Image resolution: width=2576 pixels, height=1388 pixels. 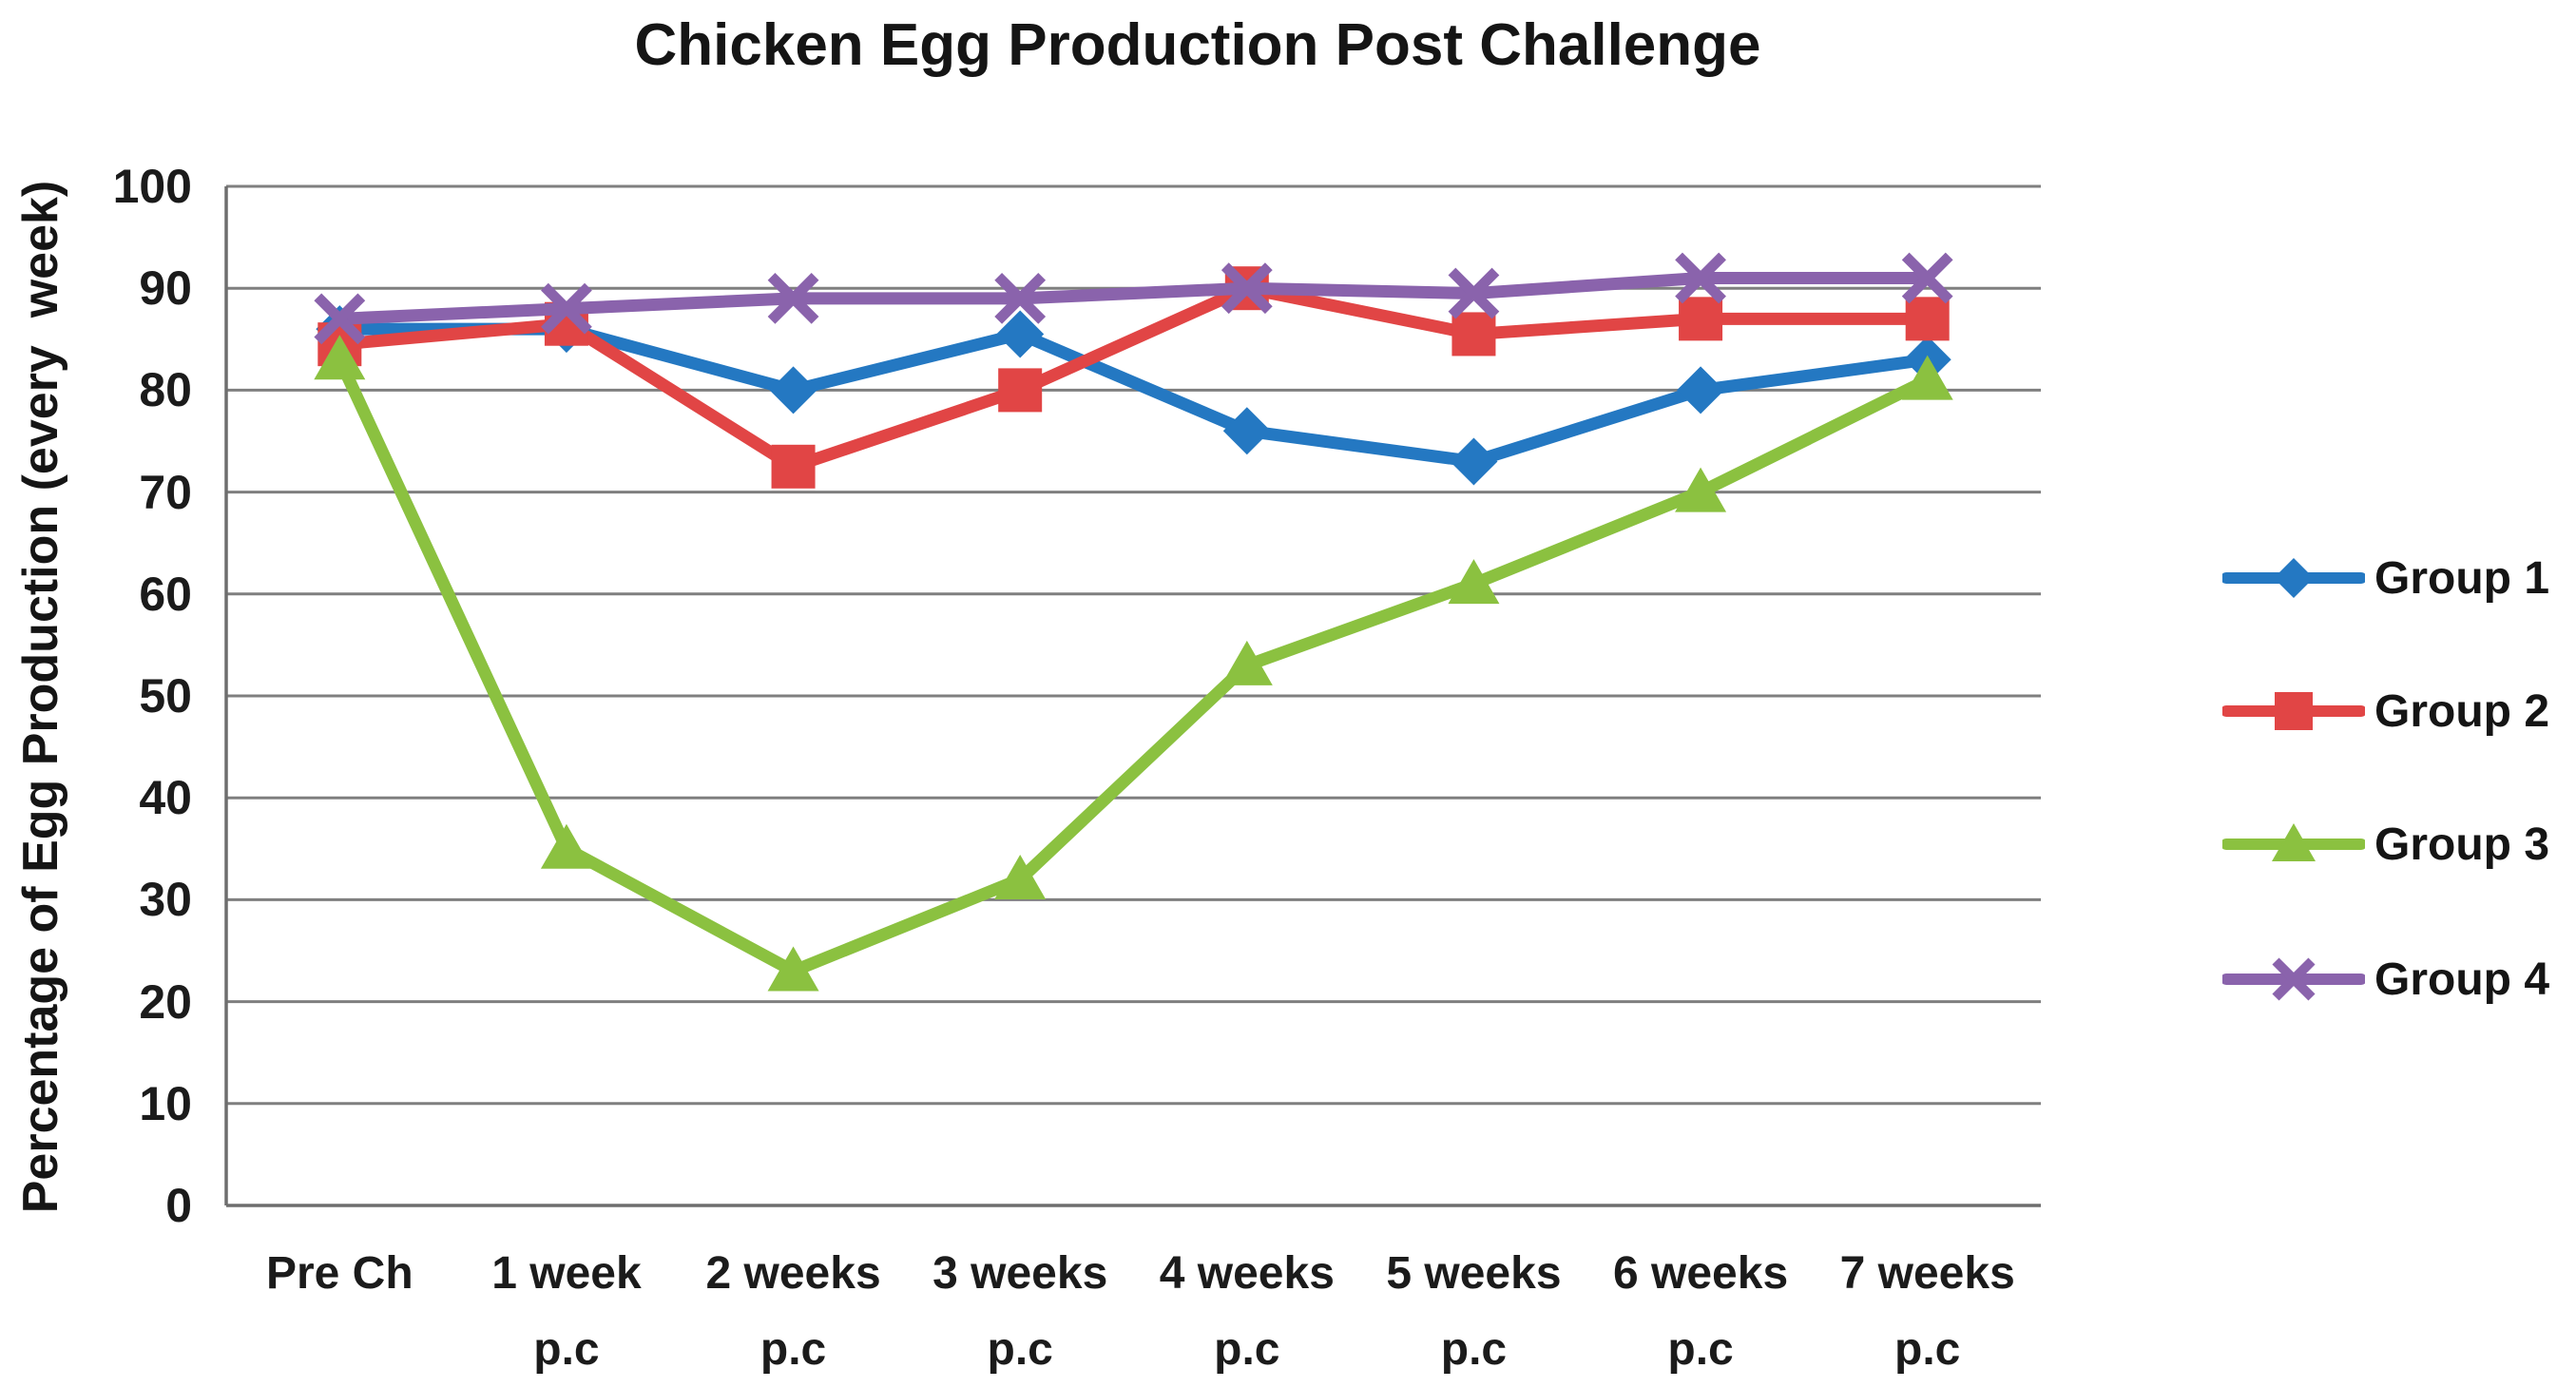 I want to click on x-tick-label-6: 5 weeks p.c, so click(x=1473, y=1312).